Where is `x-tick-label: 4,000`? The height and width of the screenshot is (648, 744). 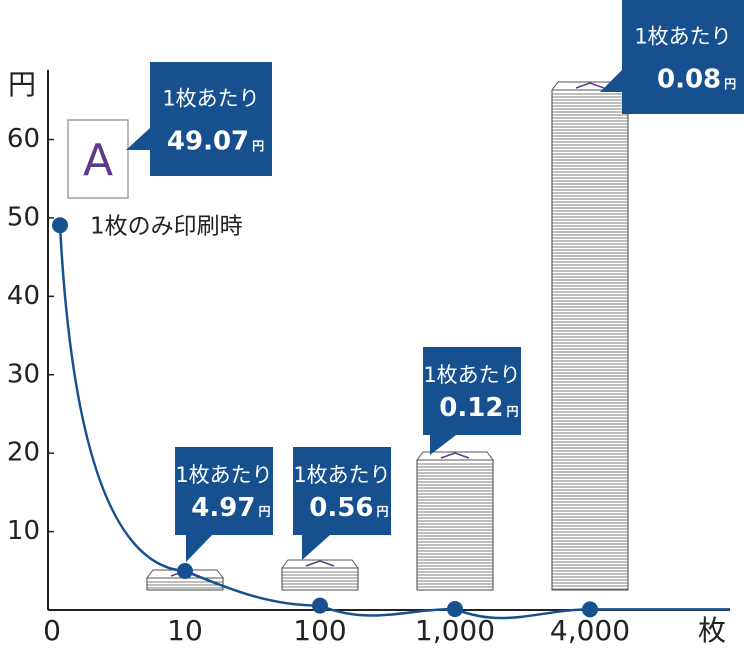 x-tick-label: 4,000 is located at coordinates (590, 630).